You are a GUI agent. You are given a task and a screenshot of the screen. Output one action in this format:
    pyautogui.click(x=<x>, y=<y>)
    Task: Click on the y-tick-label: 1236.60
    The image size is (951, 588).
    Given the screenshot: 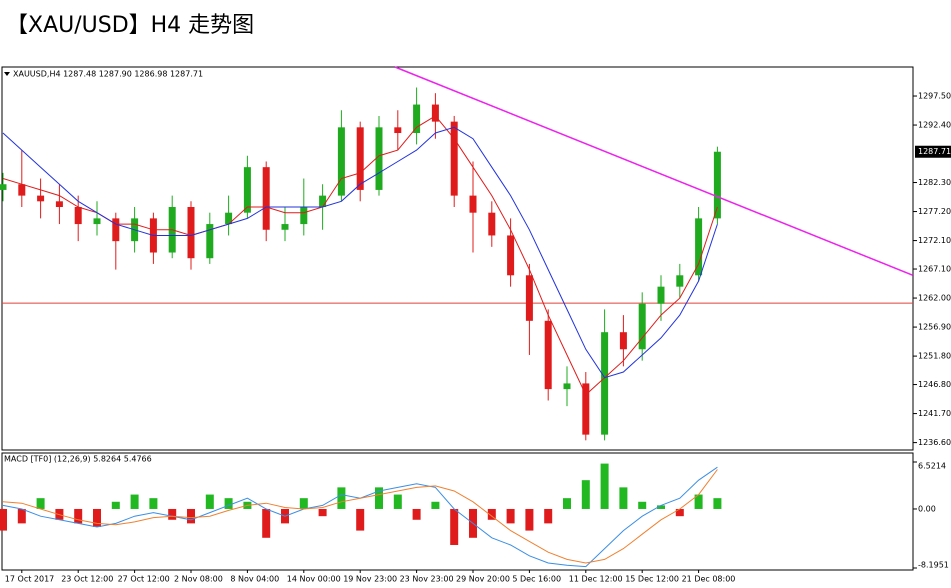 What is the action you would take?
    pyautogui.click(x=934, y=442)
    